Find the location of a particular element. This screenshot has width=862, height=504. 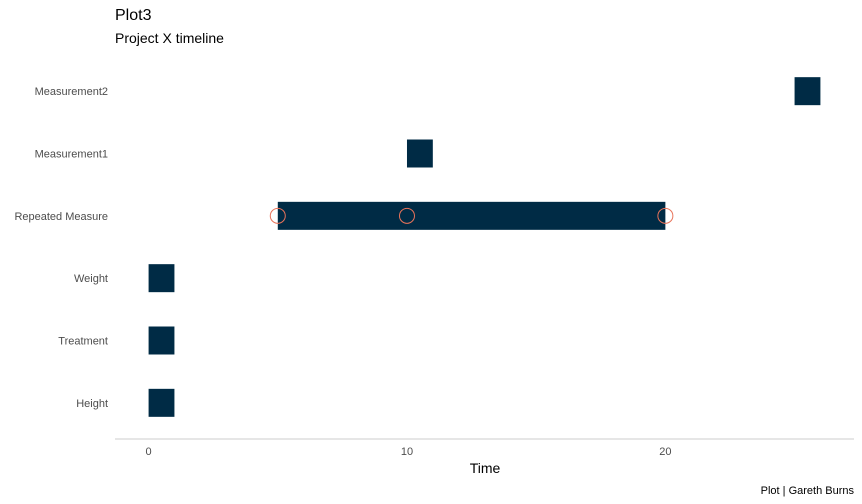

x-tick-labels: 0 10 20 is located at coordinates (409, 452).